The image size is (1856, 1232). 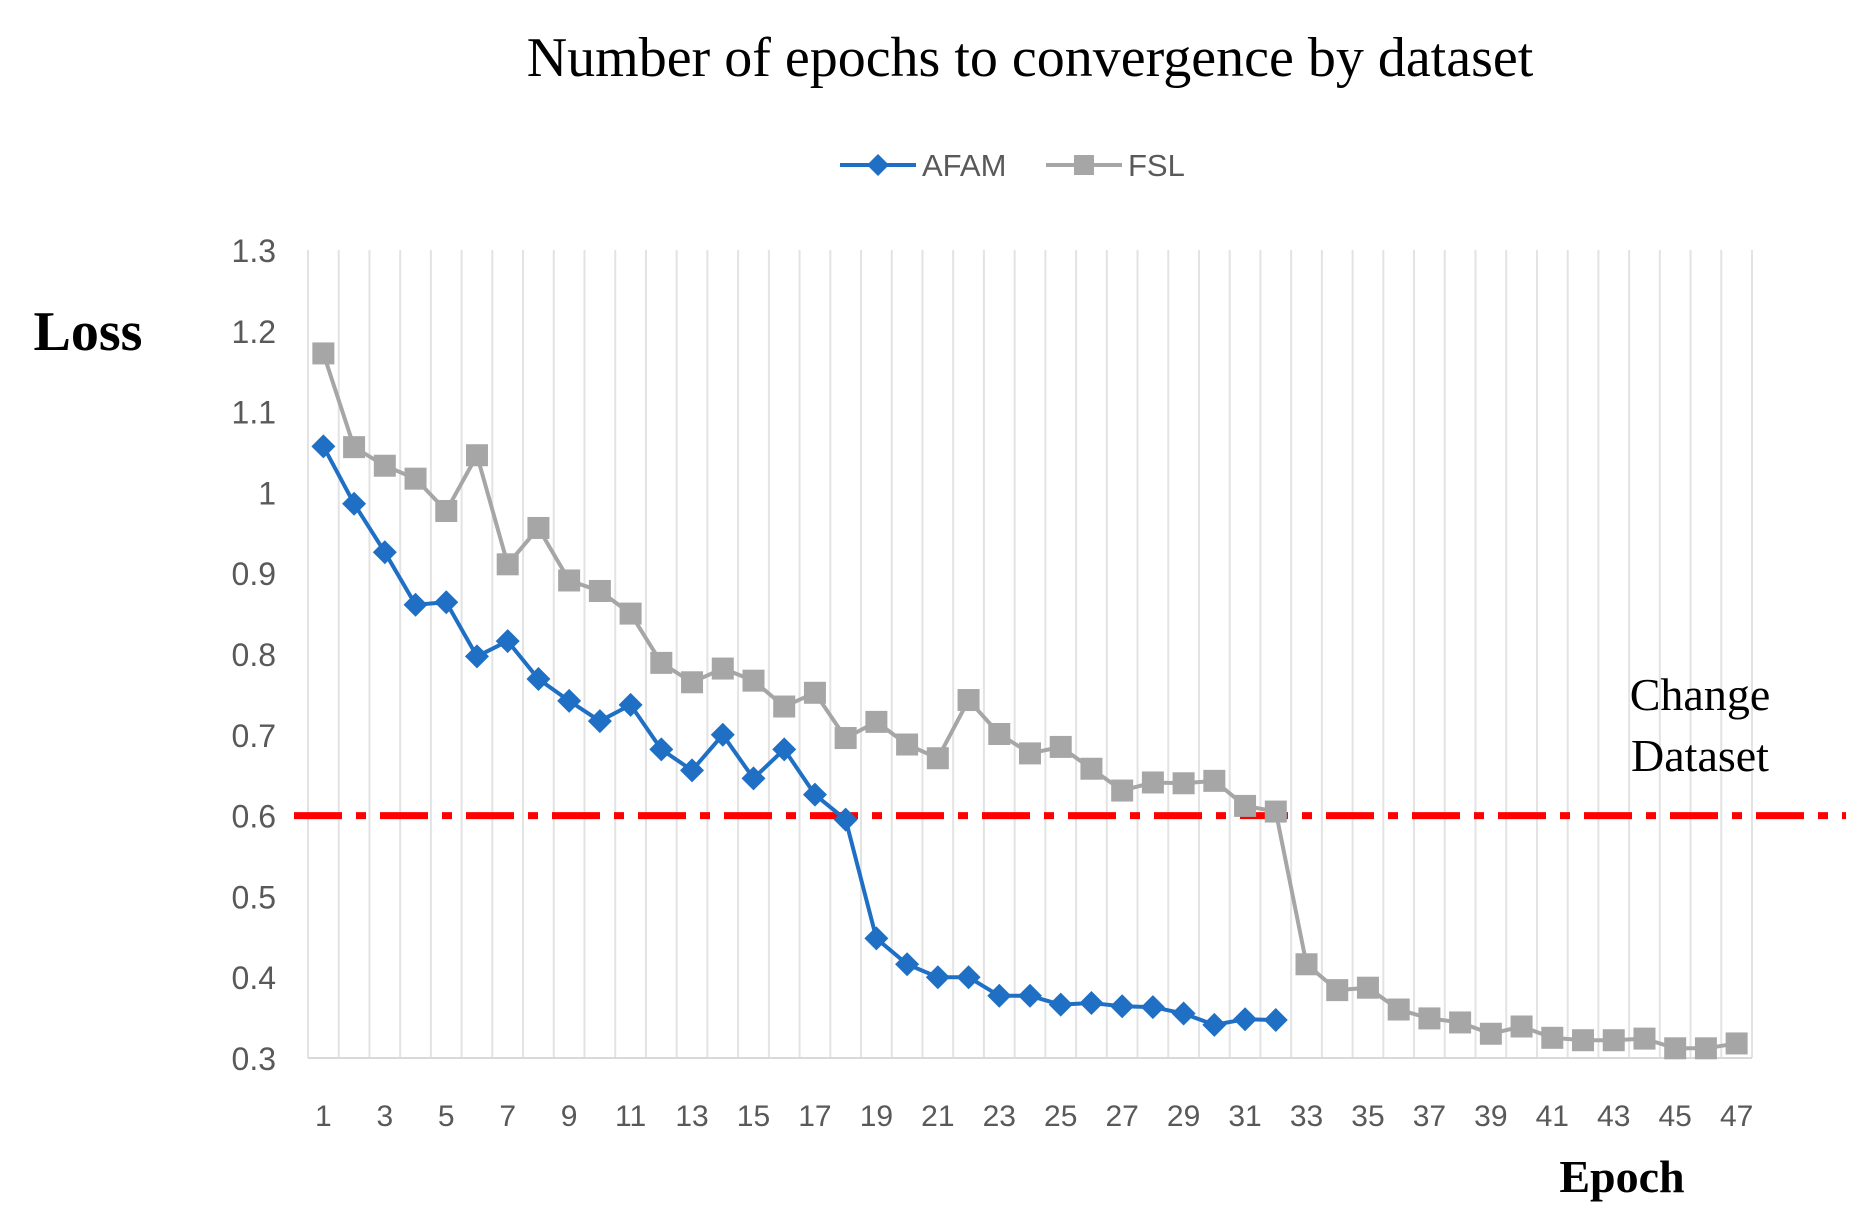 What do you see at coordinates (1367, 1116) in the screenshot?
I see `x-tick-label: 35` at bounding box center [1367, 1116].